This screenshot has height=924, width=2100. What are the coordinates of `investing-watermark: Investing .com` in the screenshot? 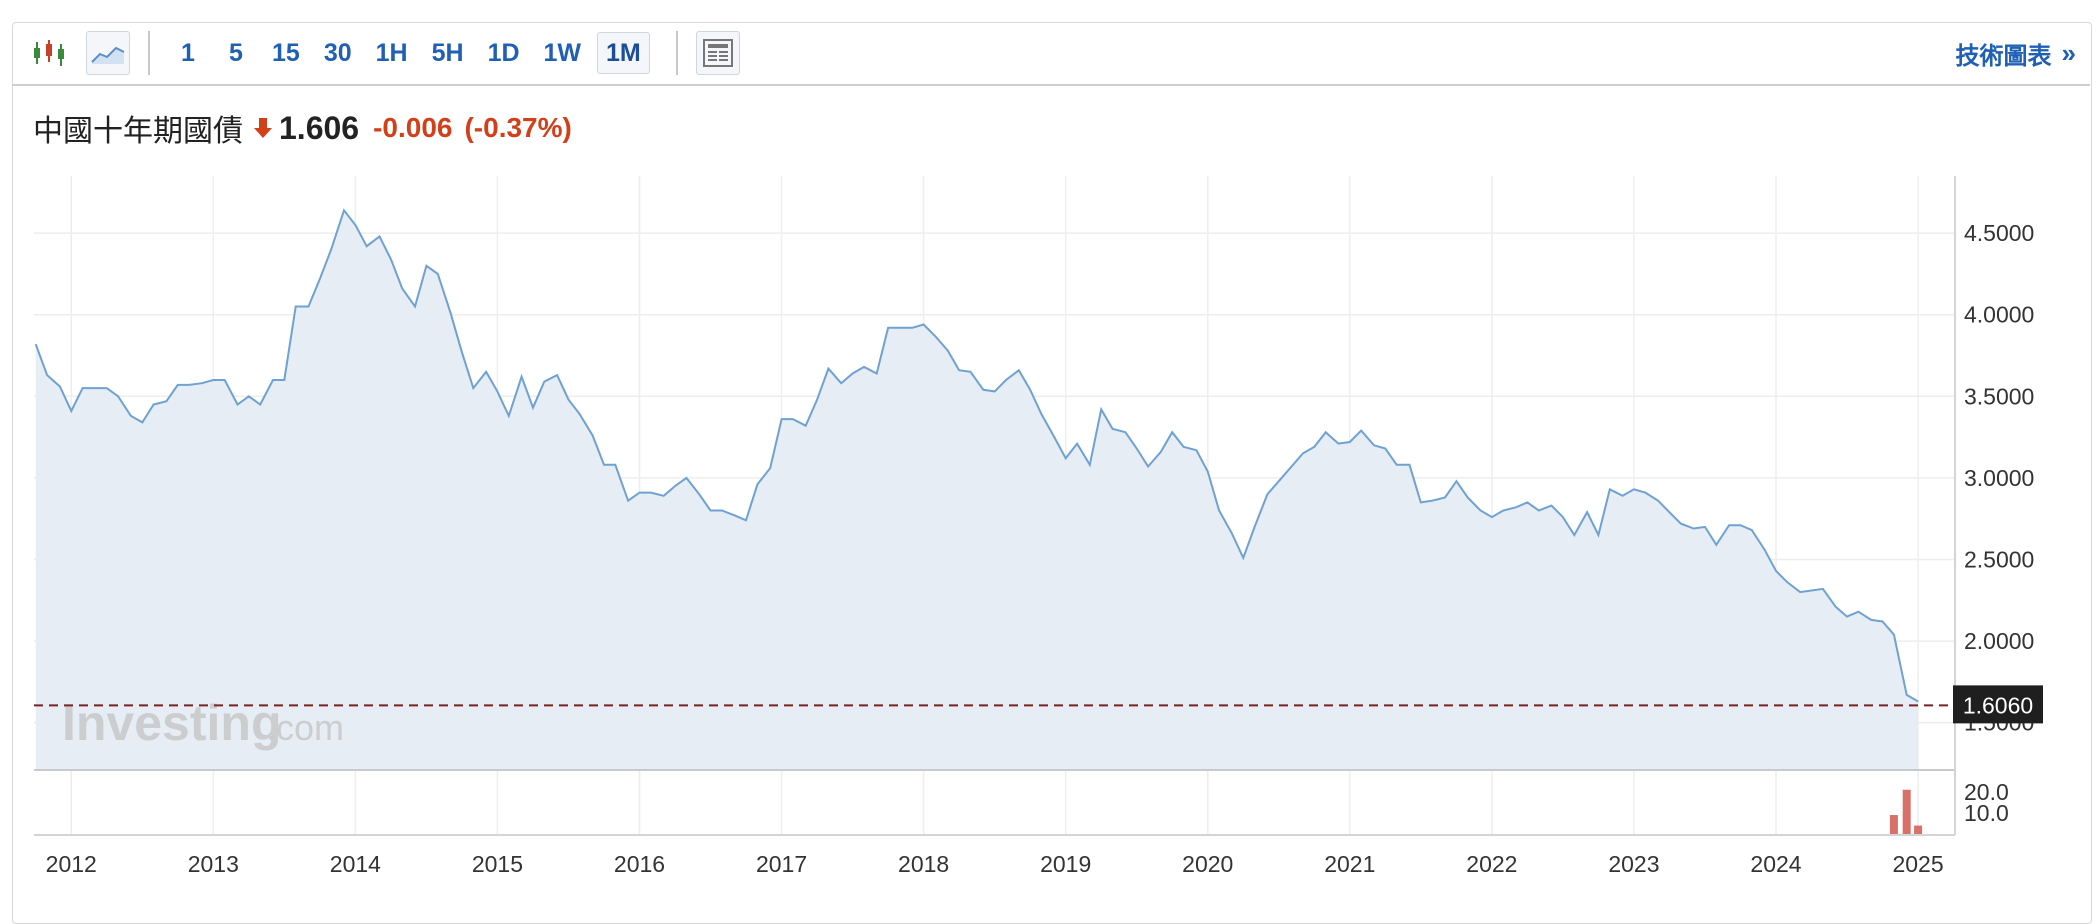 It's located at (203, 723).